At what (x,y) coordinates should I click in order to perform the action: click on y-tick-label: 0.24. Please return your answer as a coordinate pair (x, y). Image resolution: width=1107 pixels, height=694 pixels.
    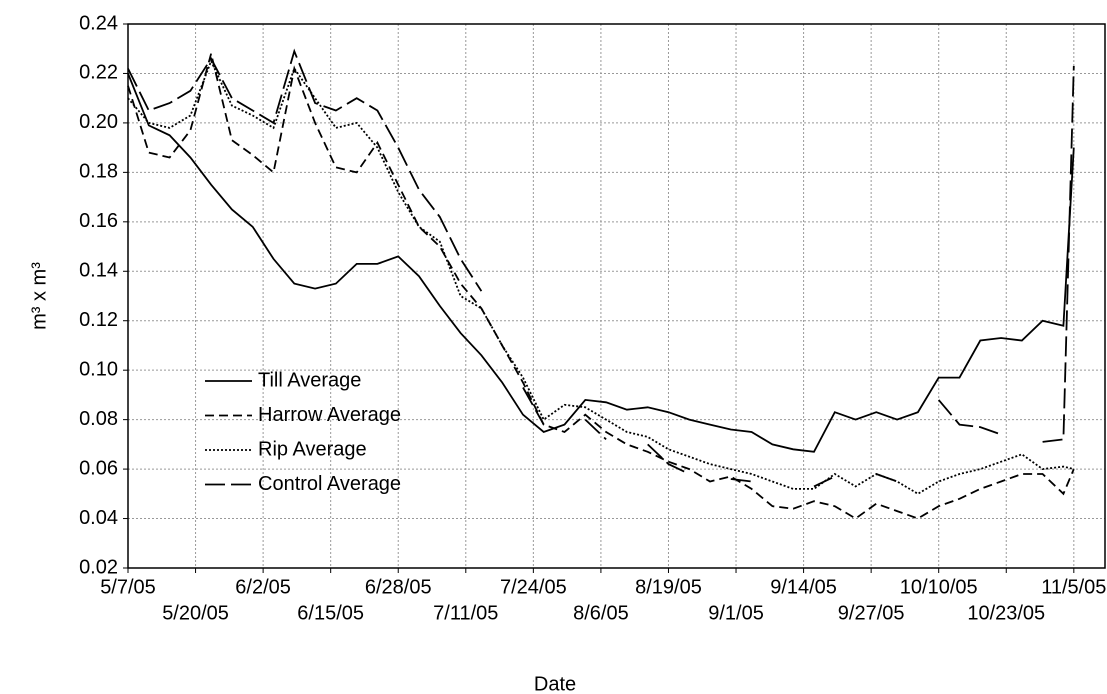
    Looking at the image, I should click on (98, 23).